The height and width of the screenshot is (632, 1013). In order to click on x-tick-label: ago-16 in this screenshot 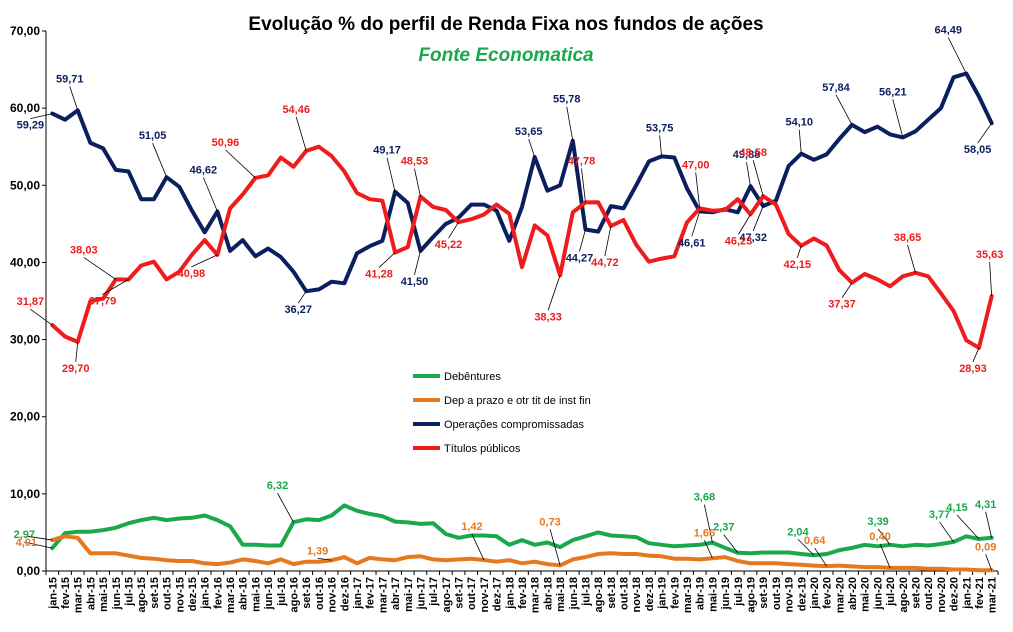, I will do `click(295, 594)`.